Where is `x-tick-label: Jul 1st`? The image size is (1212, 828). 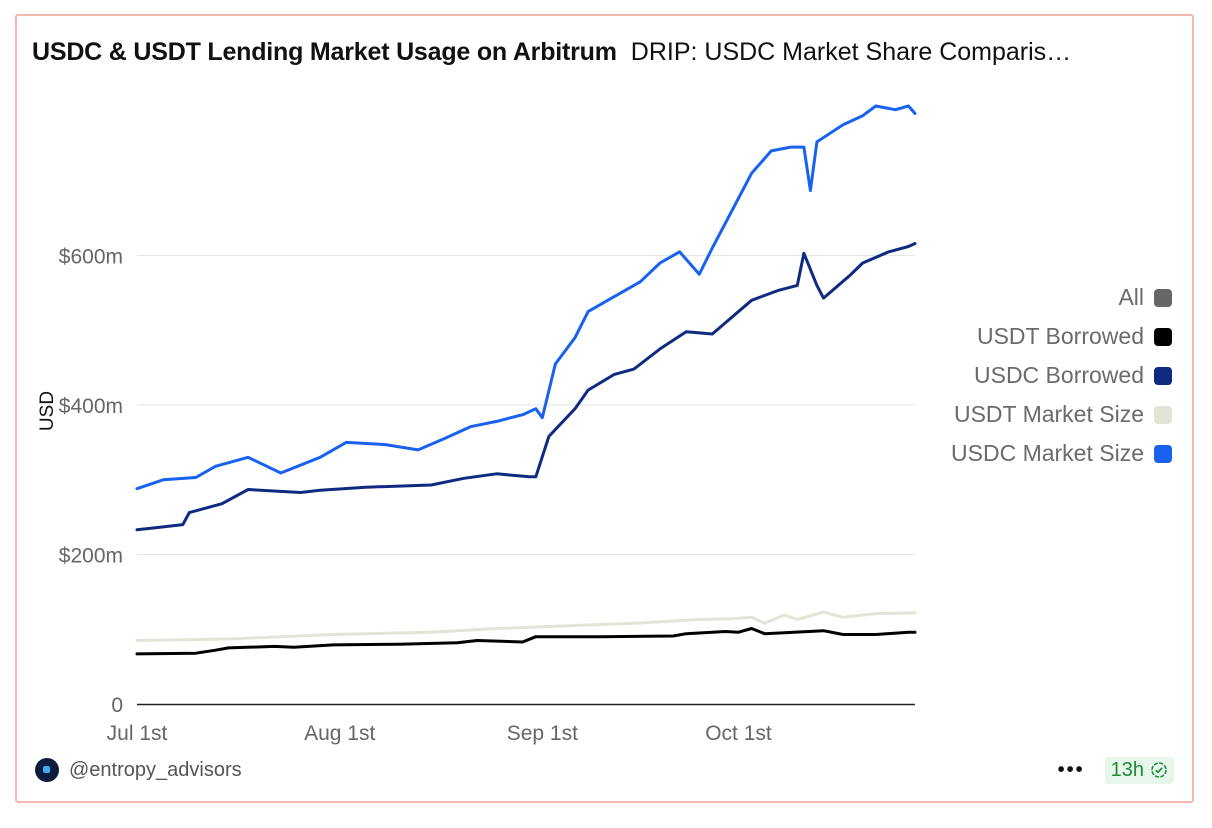 x-tick-label: Jul 1st is located at coordinates (137, 733).